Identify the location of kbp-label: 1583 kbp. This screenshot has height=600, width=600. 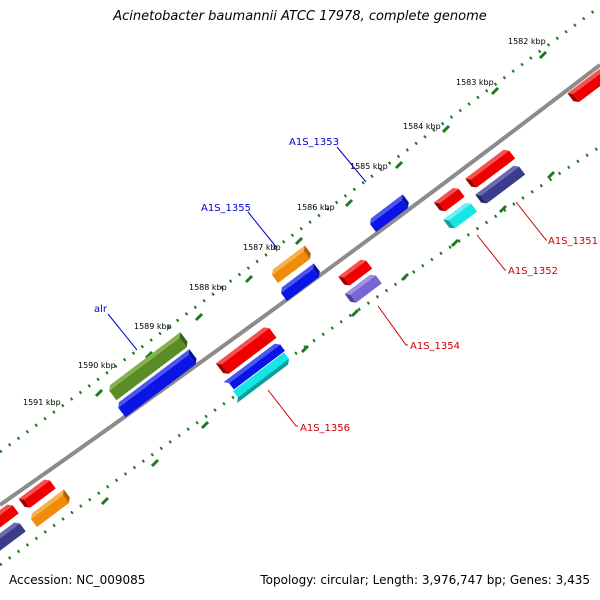
(475, 82).